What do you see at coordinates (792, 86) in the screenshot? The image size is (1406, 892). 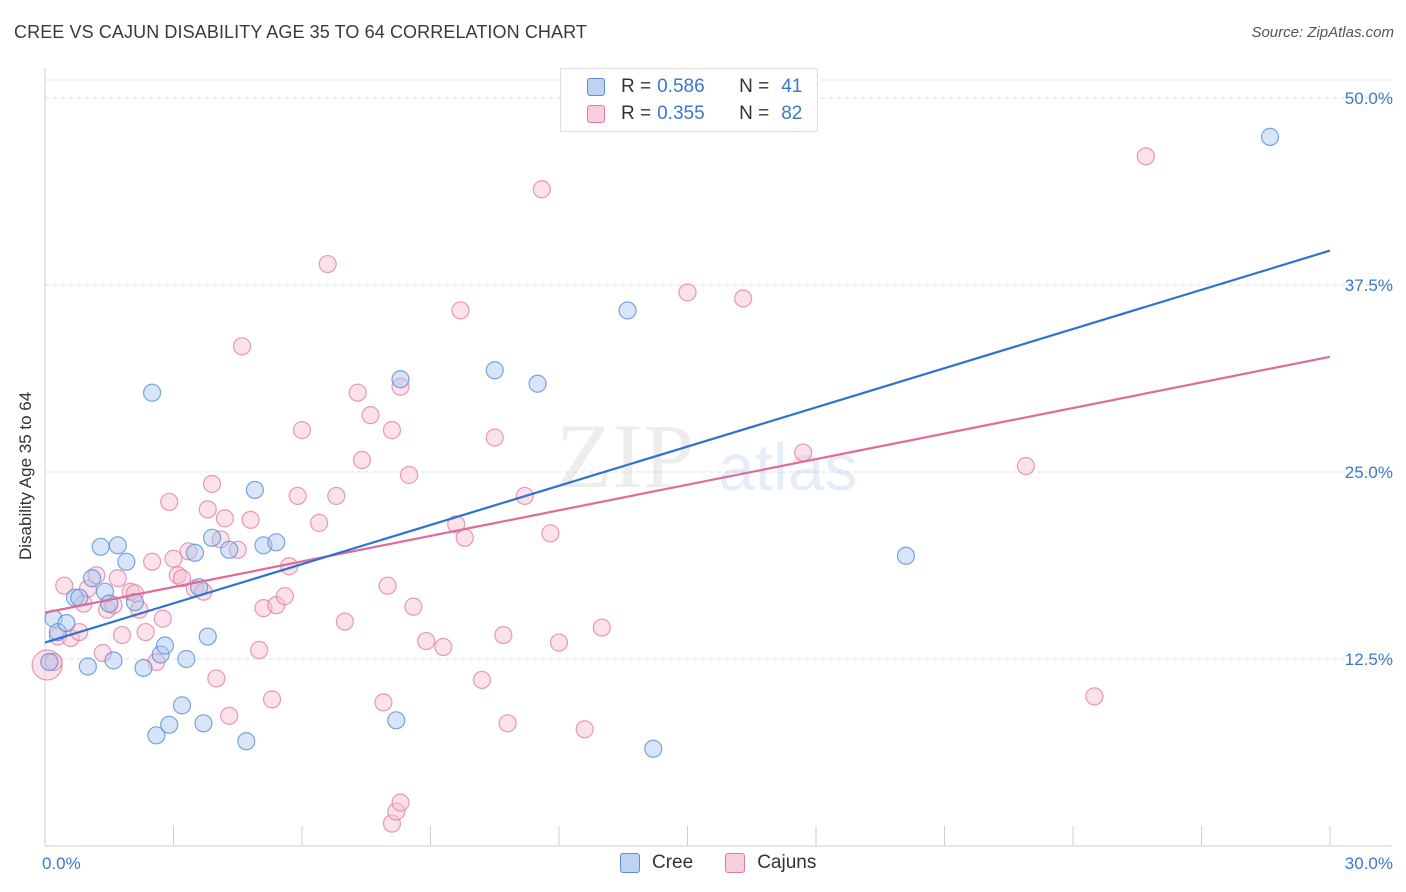 I see `legend-n-value: 41` at bounding box center [792, 86].